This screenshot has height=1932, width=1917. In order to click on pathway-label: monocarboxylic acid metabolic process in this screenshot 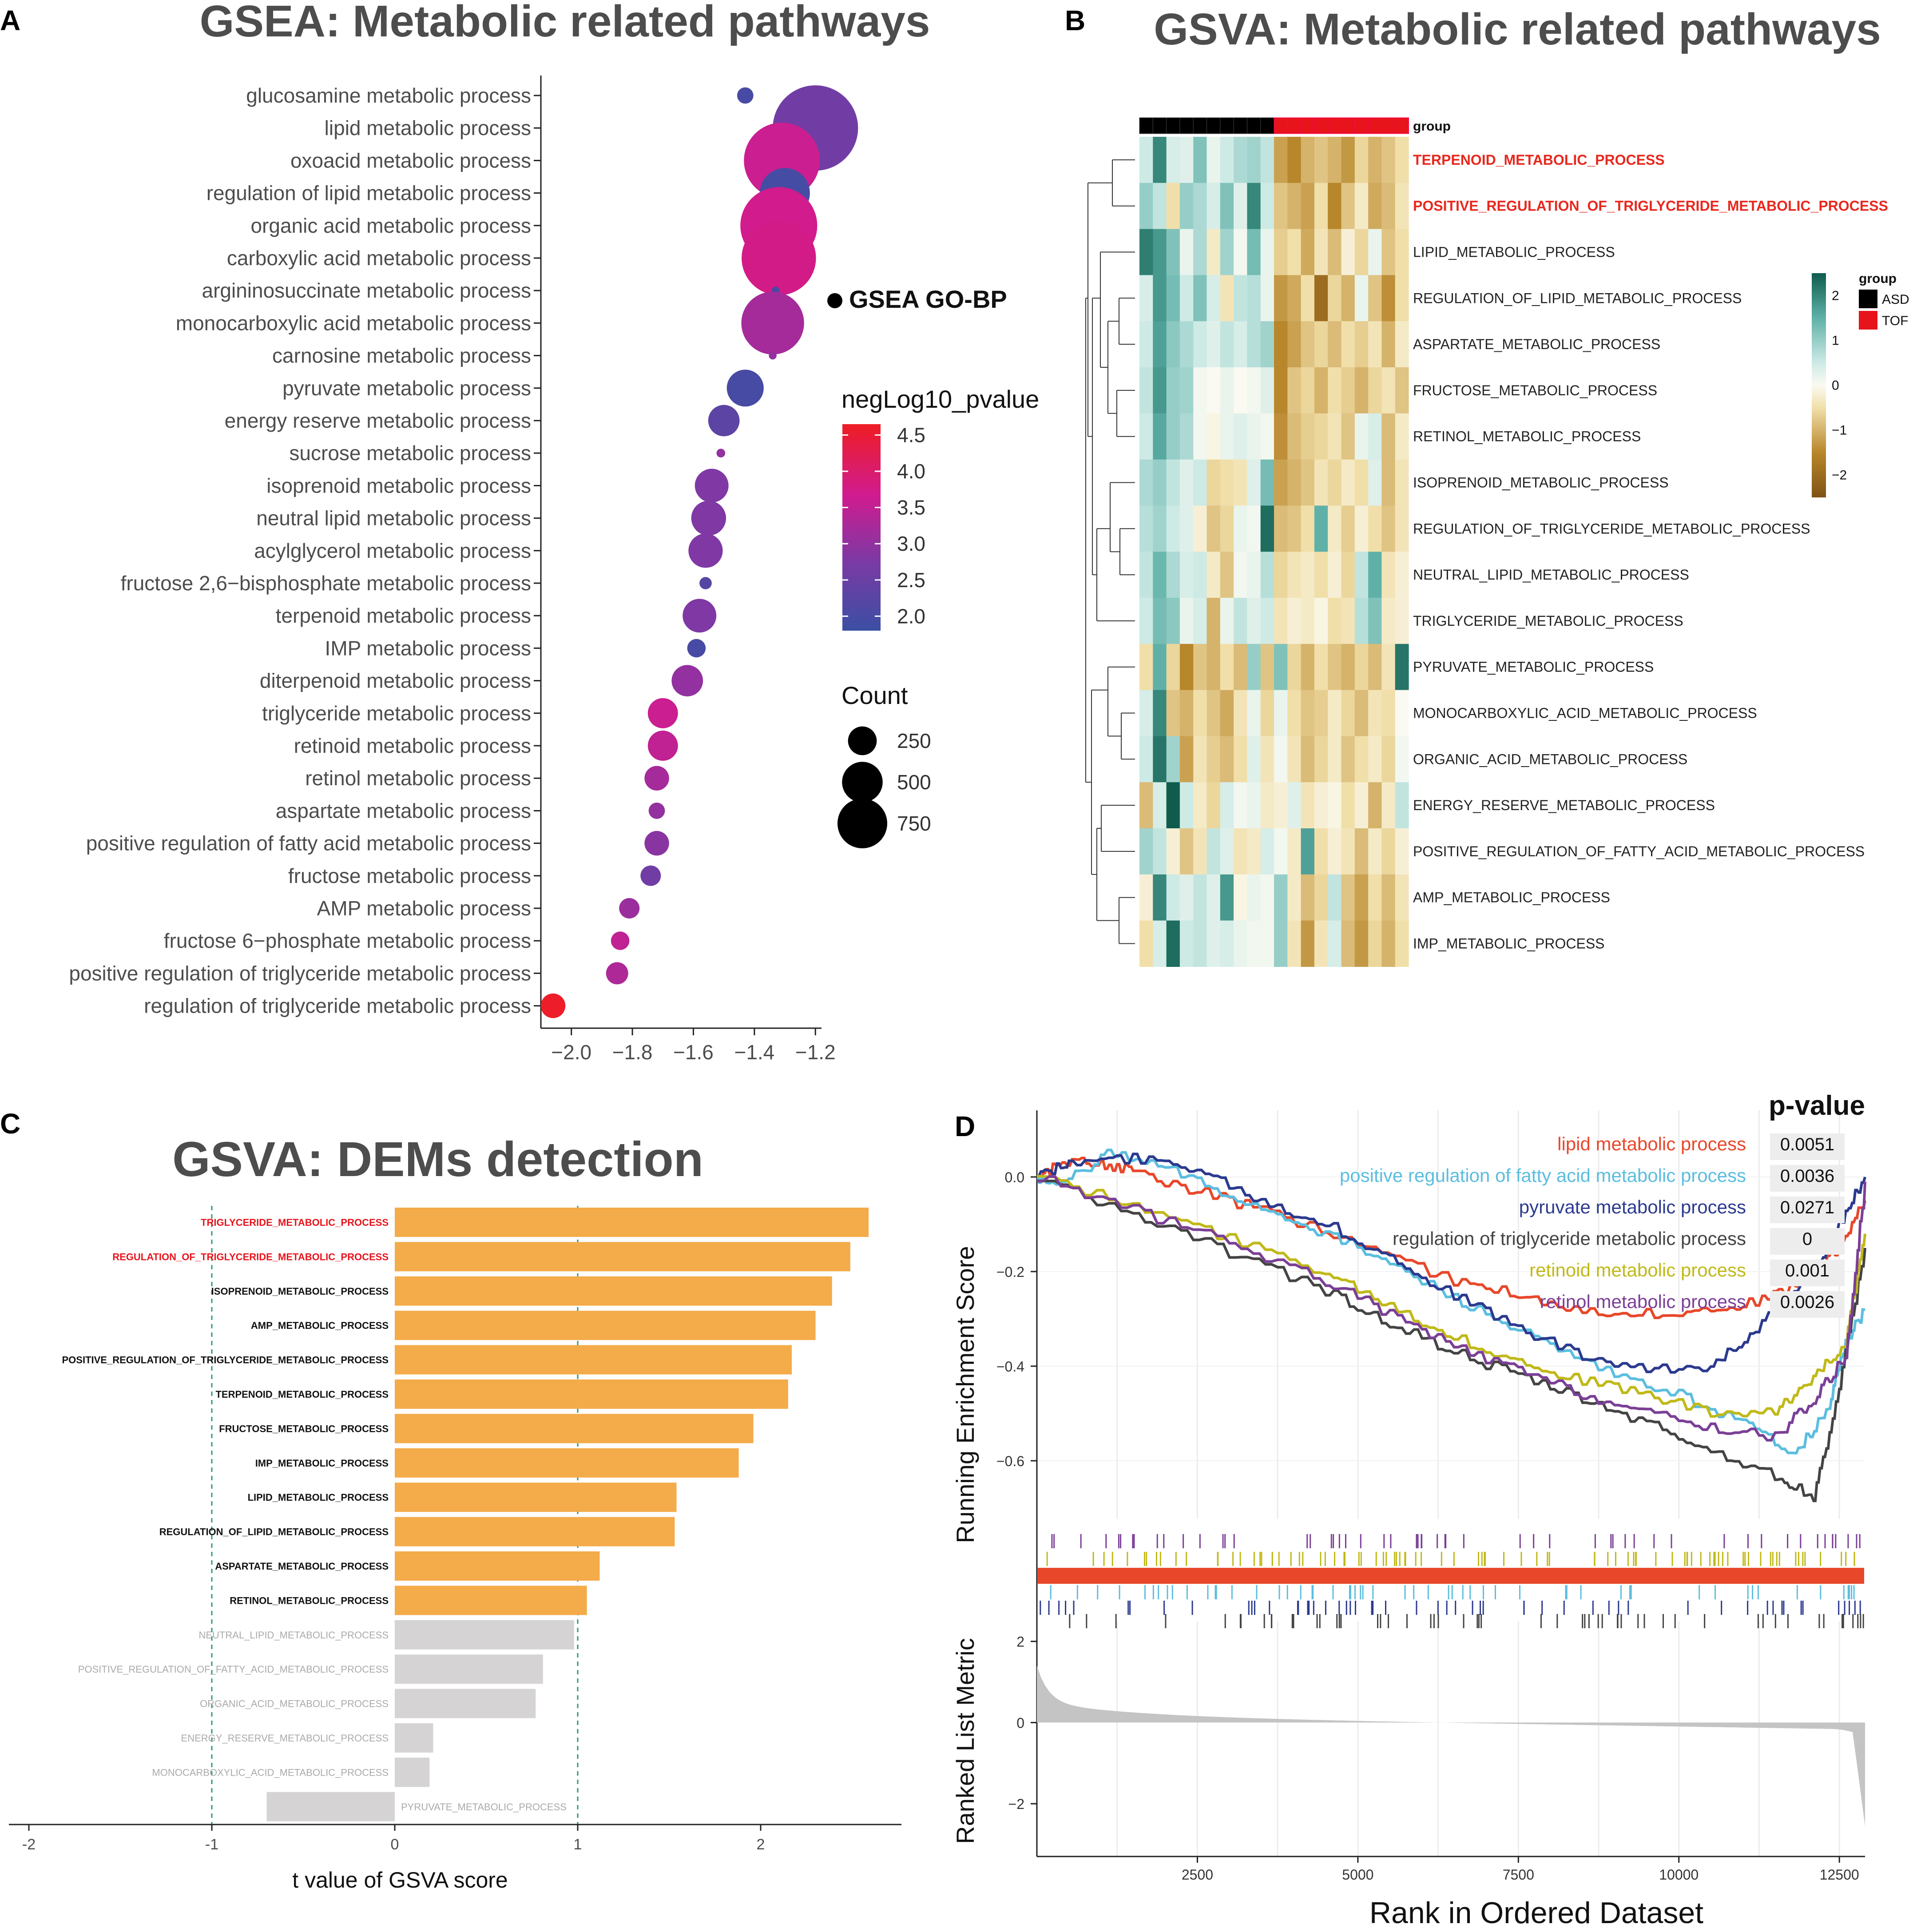, I will do `click(353, 322)`.